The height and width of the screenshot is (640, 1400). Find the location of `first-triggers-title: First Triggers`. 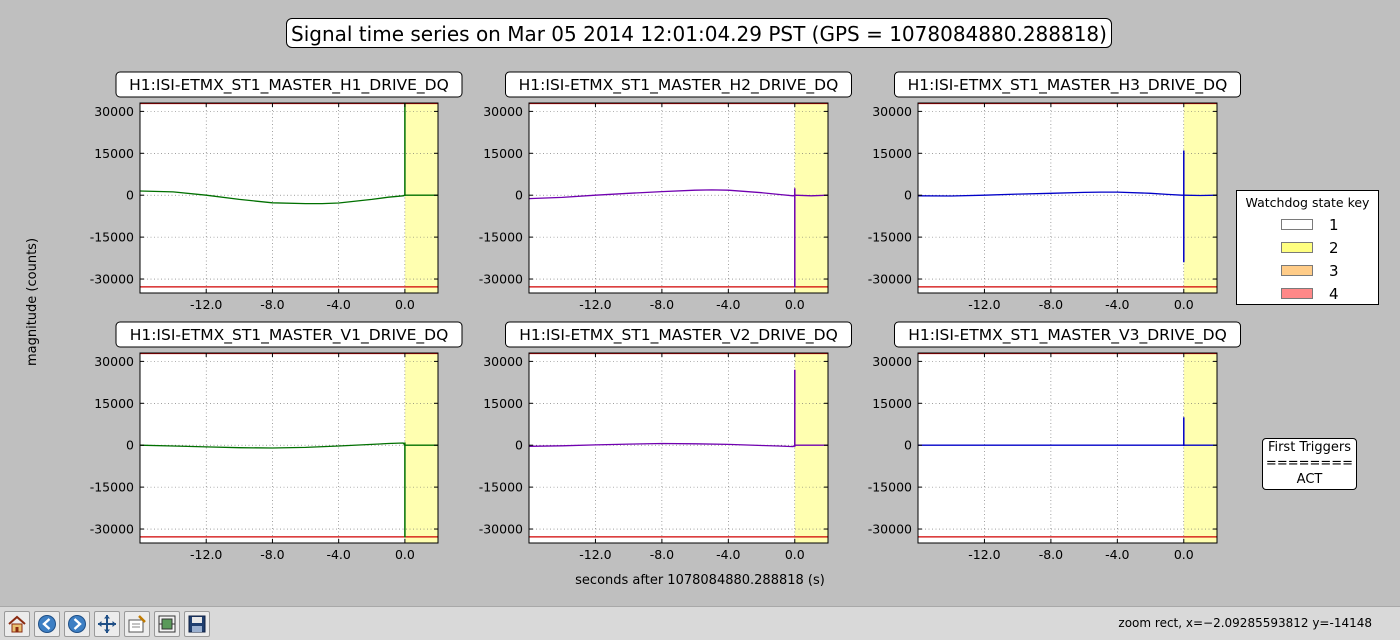

first-triggers-title: First Triggers is located at coordinates (1309, 447).